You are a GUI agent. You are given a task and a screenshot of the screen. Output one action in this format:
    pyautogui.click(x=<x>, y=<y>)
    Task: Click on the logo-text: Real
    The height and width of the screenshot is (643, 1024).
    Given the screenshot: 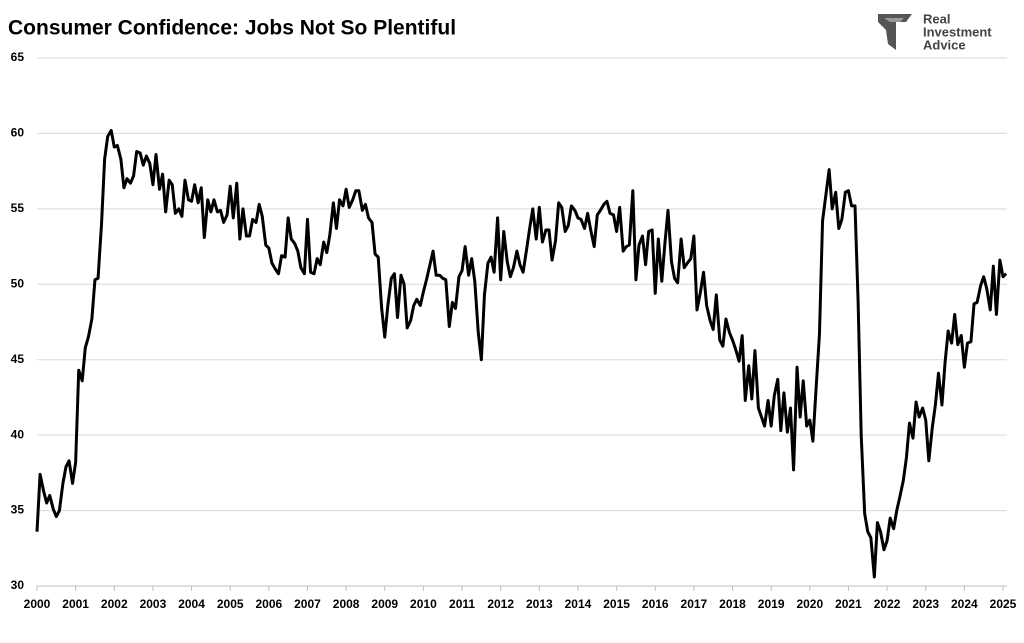 What is the action you would take?
    pyautogui.click(x=936, y=18)
    